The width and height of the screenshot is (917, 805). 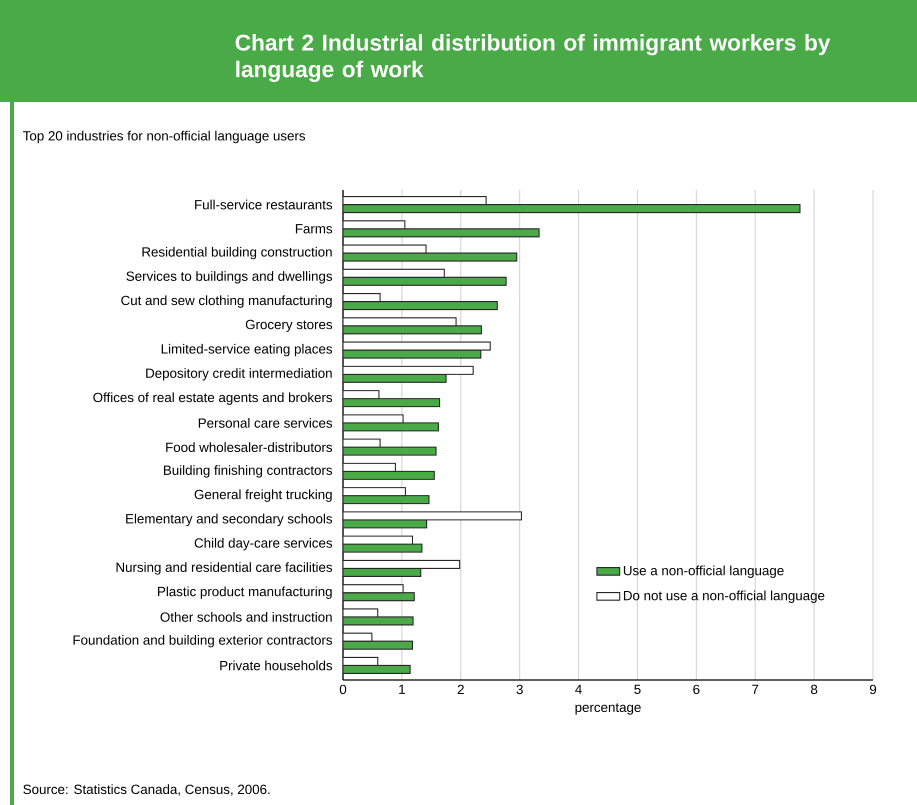 What do you see at coordinates (263, 495) in the screenshot?
I see `y-tick-label: General freight trucking` at bounding box center [263, 495].